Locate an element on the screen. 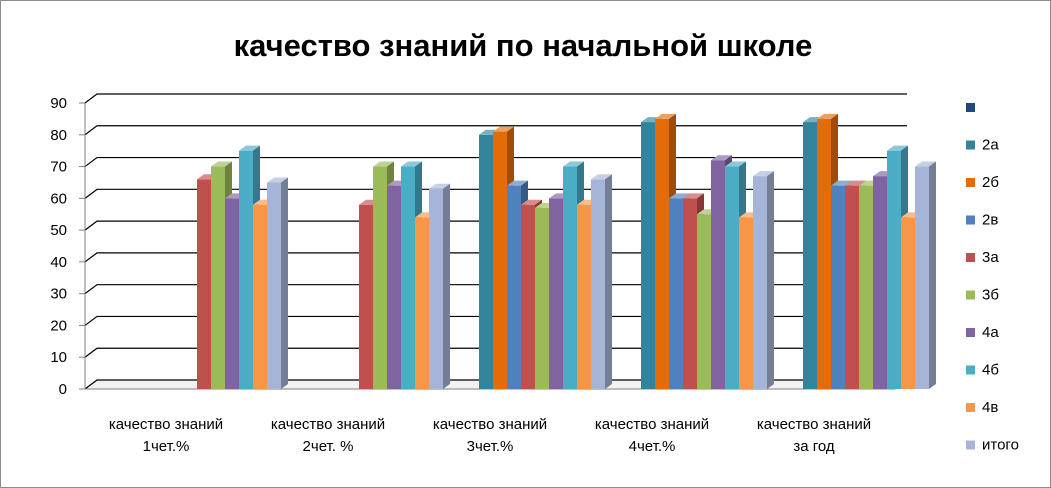 The width and height of the screenshot is (1051, 488). legend-item: 3б is located at coordinates (982, 295).